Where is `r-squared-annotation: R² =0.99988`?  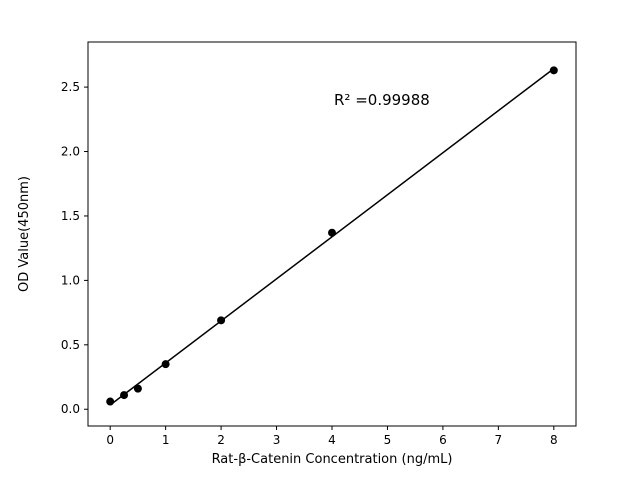 r-squared-annotation: R² =0.99988 is located at coordinates (382, 100).